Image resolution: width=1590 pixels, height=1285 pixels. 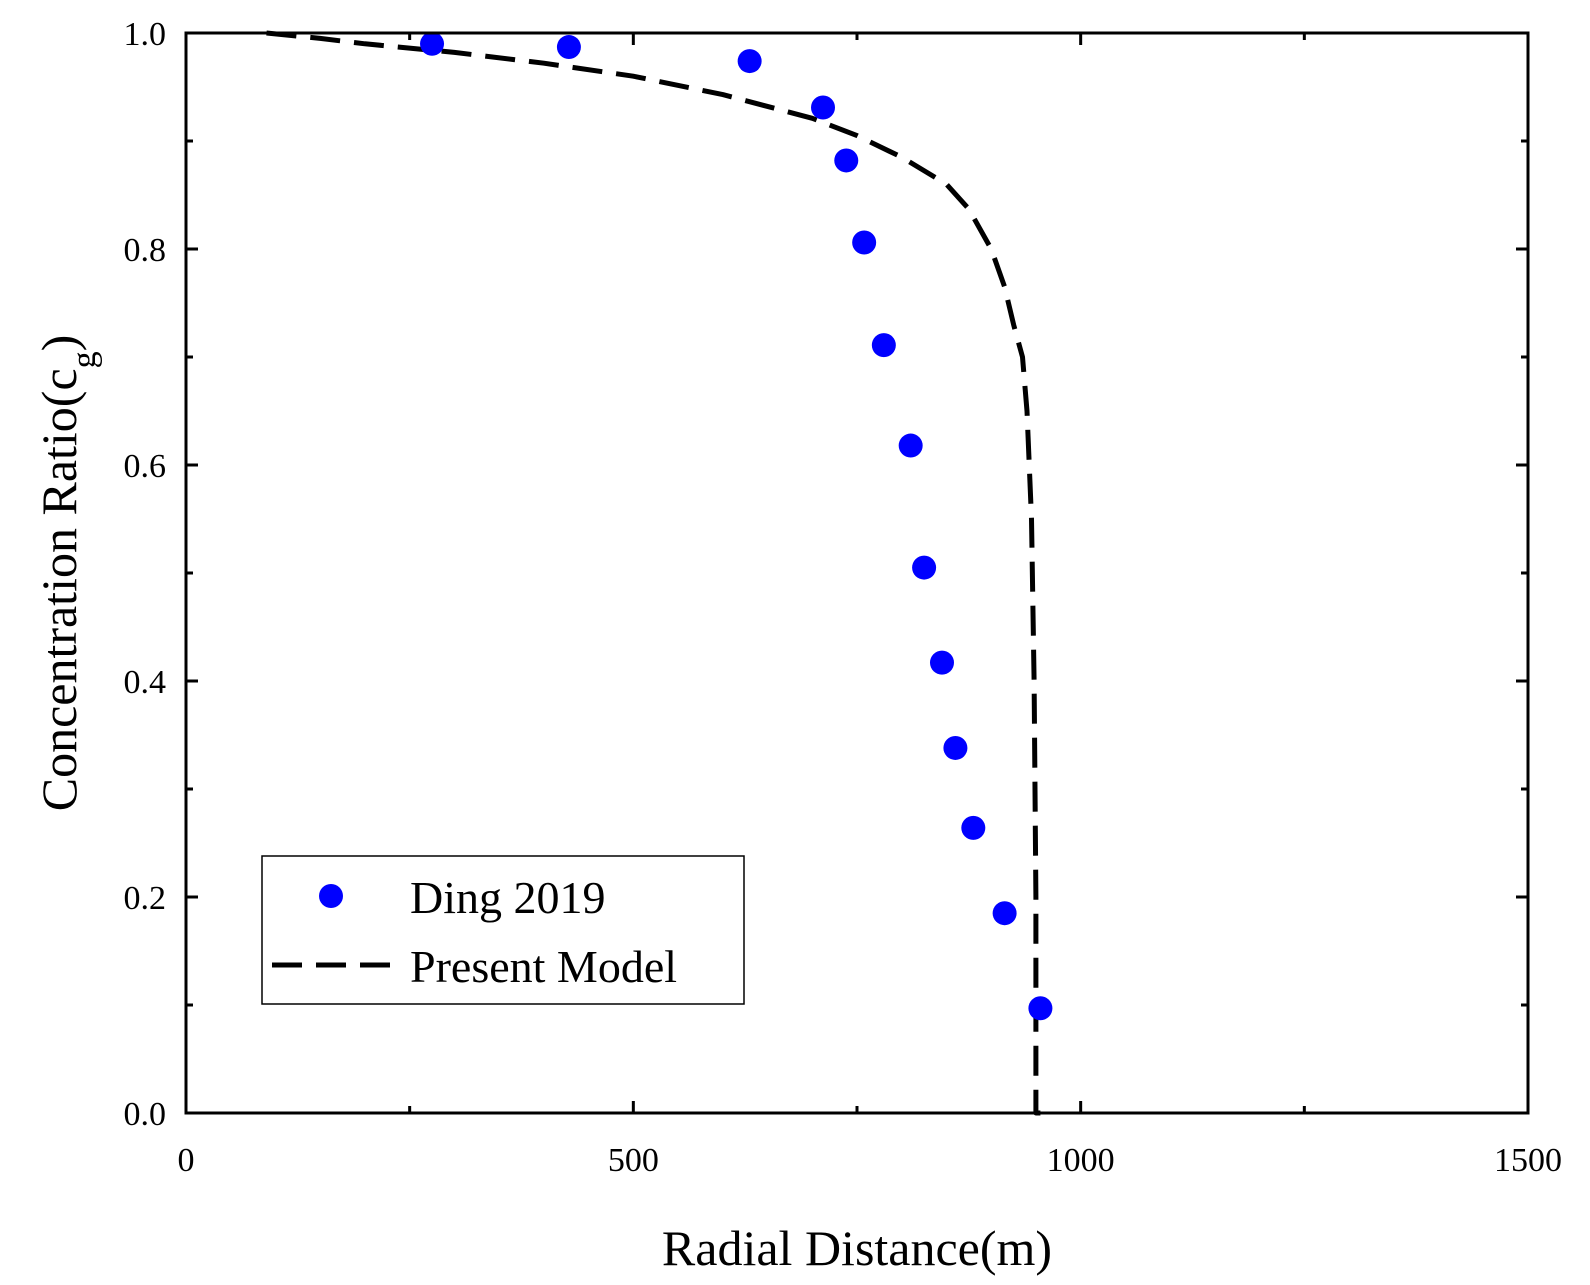 I want to click on x-tick-label: 1000, so click(x=1081, y=1160).